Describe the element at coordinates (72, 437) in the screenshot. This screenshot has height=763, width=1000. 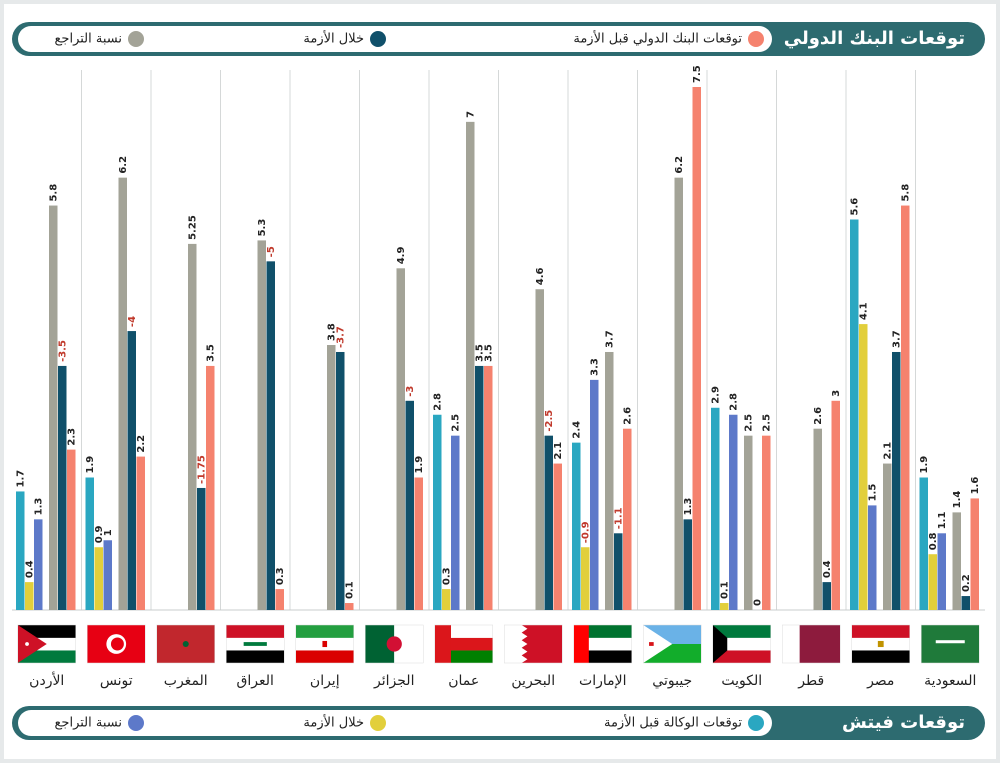
I see `value-label: 2.3` at that location.